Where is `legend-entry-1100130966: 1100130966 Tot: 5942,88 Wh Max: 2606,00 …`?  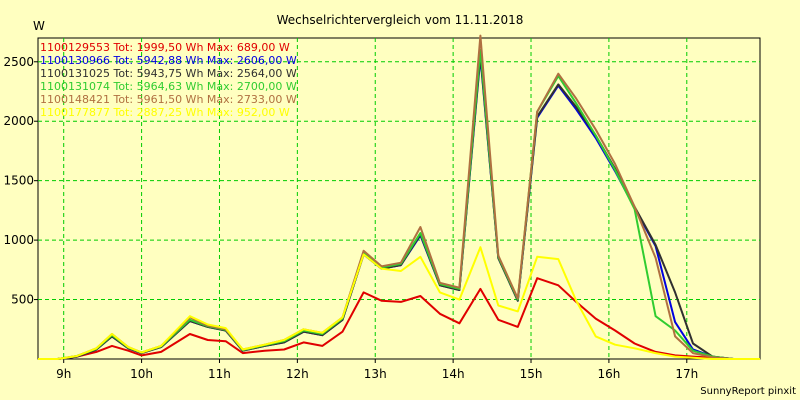 legend-entry-1100130966: 1100130966 Tot: 5942,88 Wh Max: 2606,00 … is located at coordinates (168, 60).